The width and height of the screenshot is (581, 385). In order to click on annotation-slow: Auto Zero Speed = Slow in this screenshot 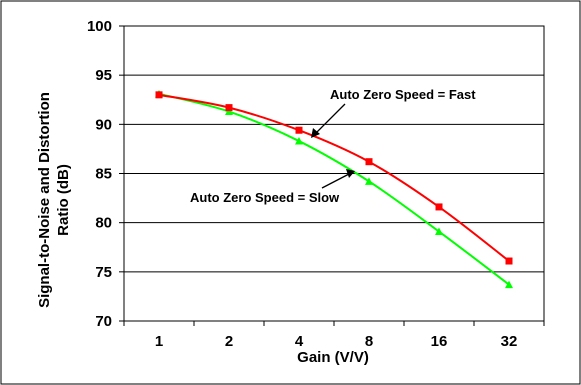, I will do `click(265, 197)`.